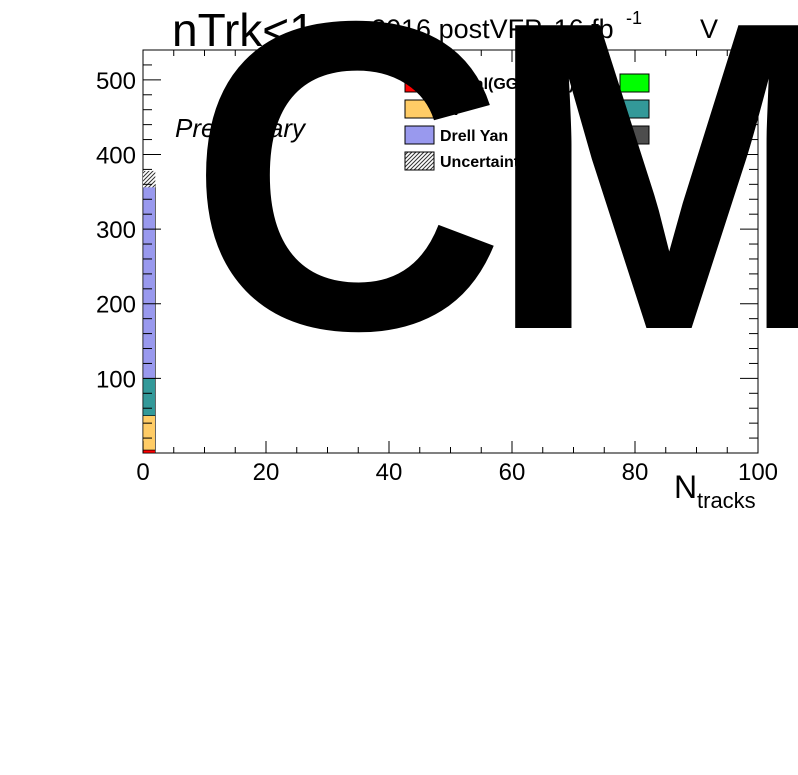 The image size is (798, 775). What do you see at coordinates (474, 136) in the screenshot?
I see `legend-label: Drell Yan` at bounding box center [474, 136].